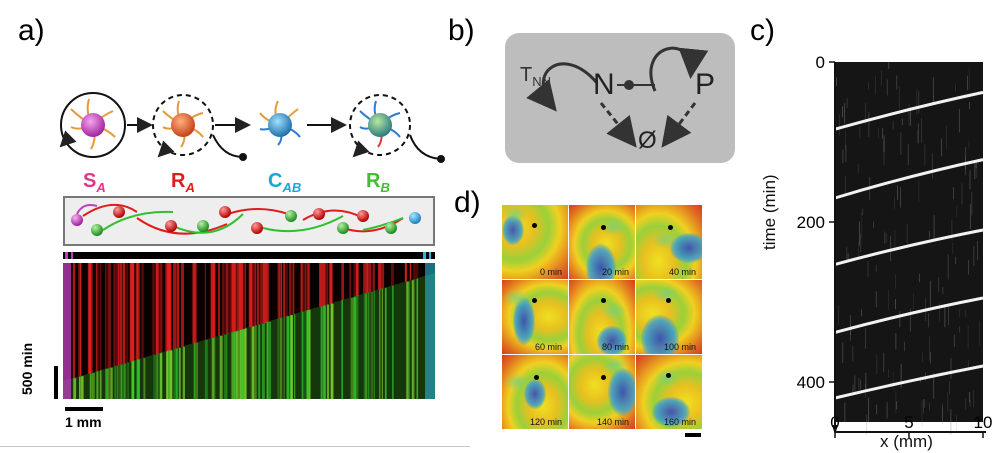 Image resolution: width=998 pixels, height=453 pixels. What do you see at coordinates (84, 409) in the screenshot?
I see `space-scale-bar` at bounding box center [84, 409].